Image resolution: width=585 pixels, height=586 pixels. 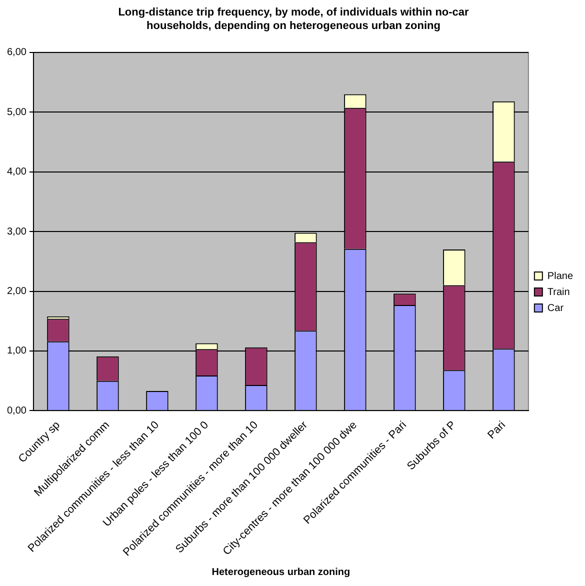 I want to click on y-tick-label: 0,00, so click(x=16, y=410).